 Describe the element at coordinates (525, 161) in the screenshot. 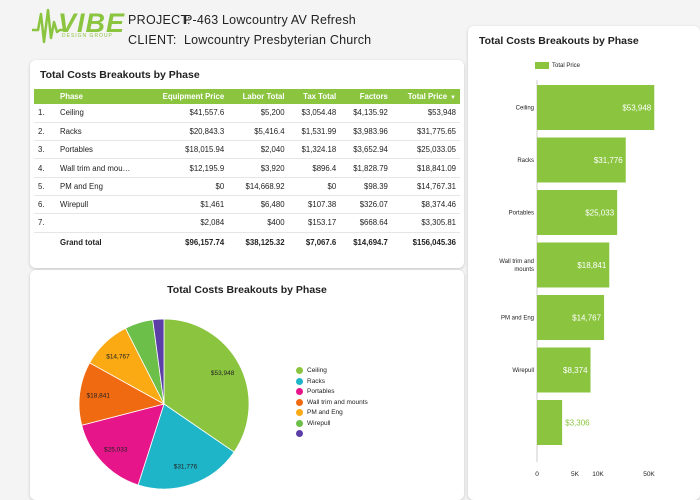

I see `bar-category-label: Racks` at that location.